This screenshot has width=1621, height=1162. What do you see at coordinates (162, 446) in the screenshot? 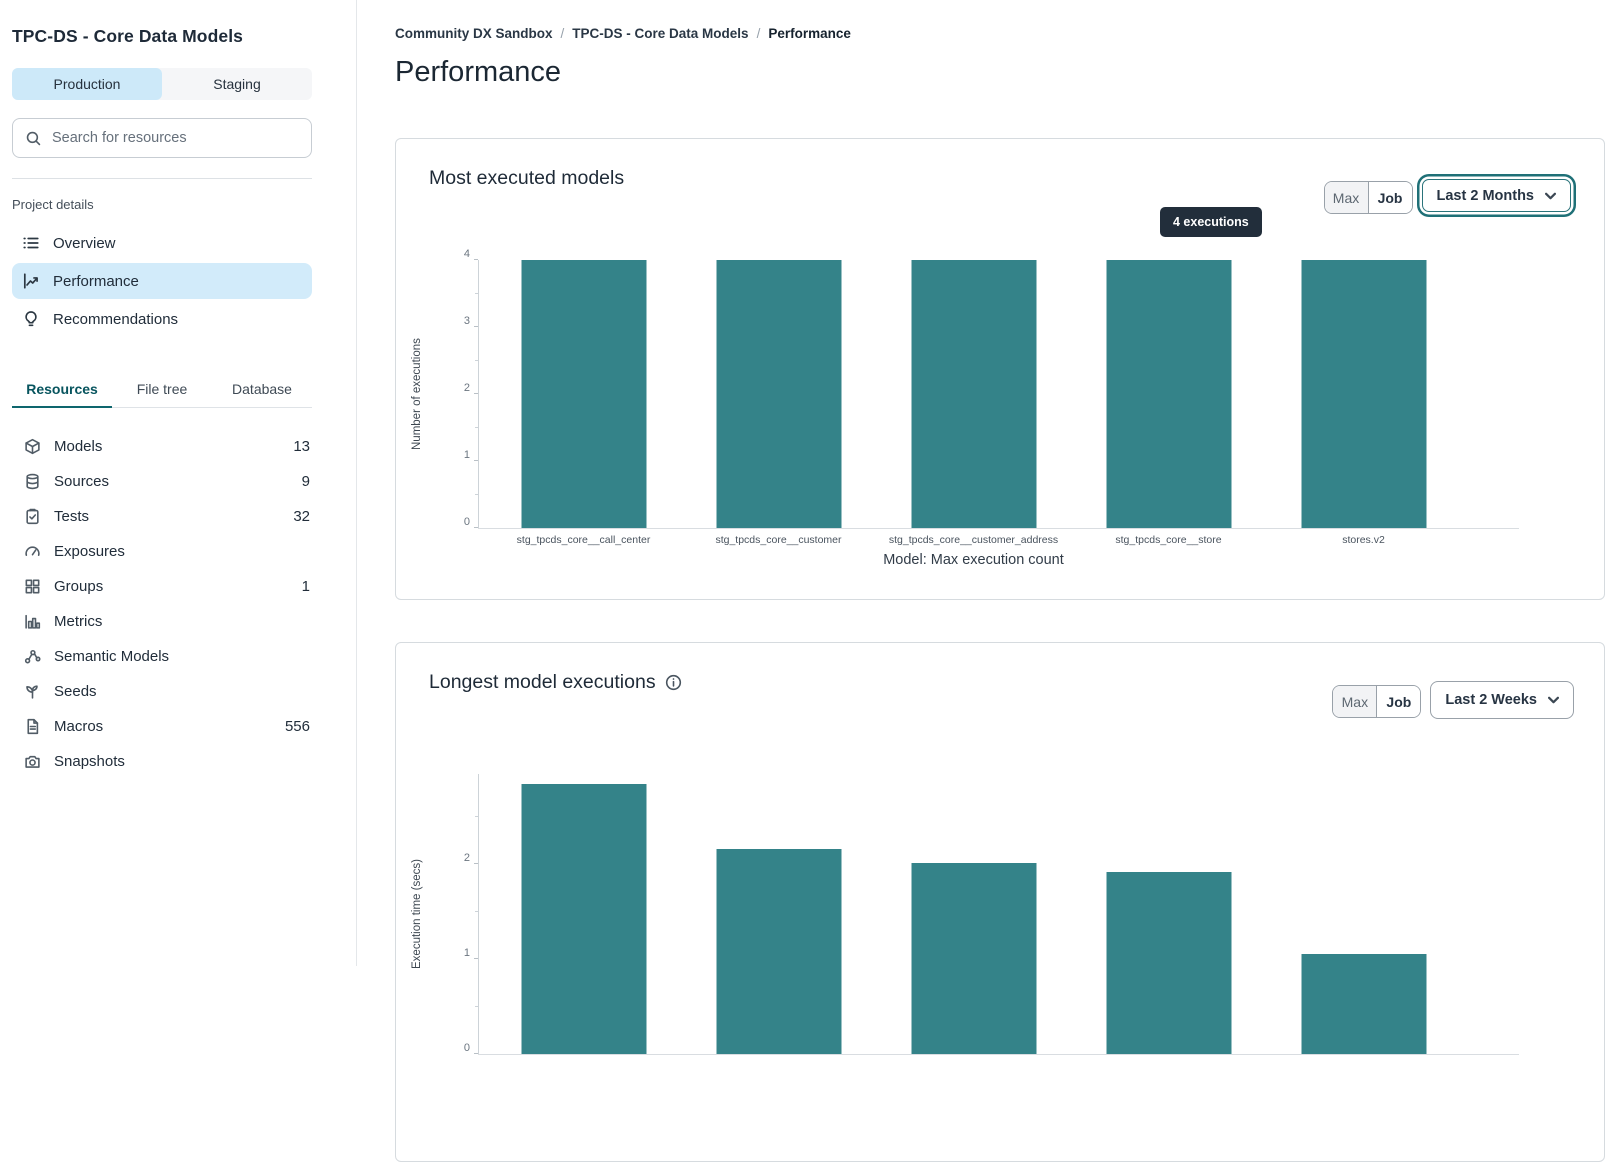
I see `resource-item-models: Models 13` at bounding box center [162, 446].